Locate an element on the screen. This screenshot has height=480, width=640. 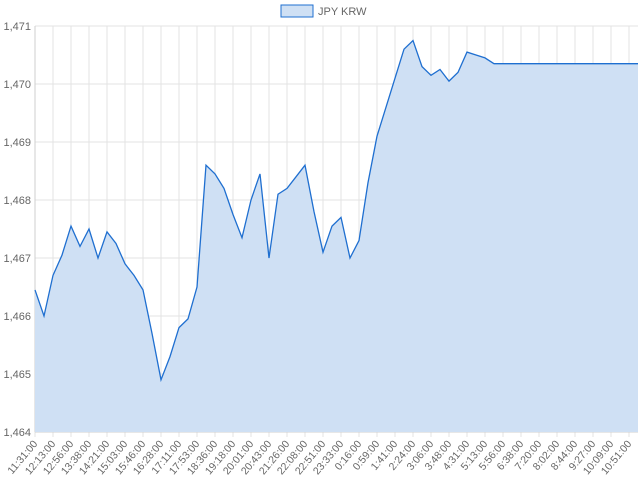
y-tick-label: 1,471 is located at coordinates (17, 27).